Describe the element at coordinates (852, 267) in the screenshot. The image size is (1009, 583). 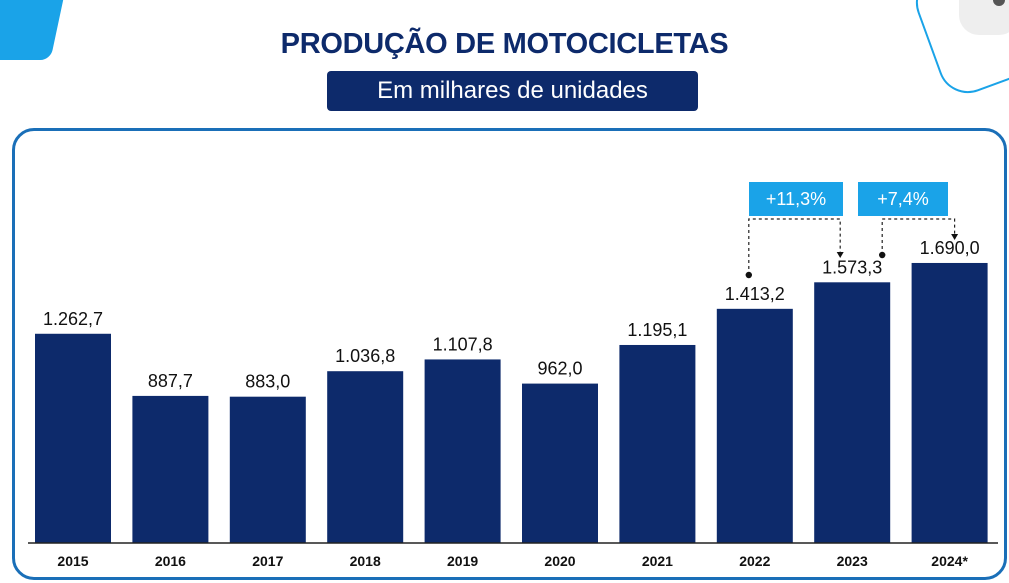
I see `value-label: 1.573,3` at that location.